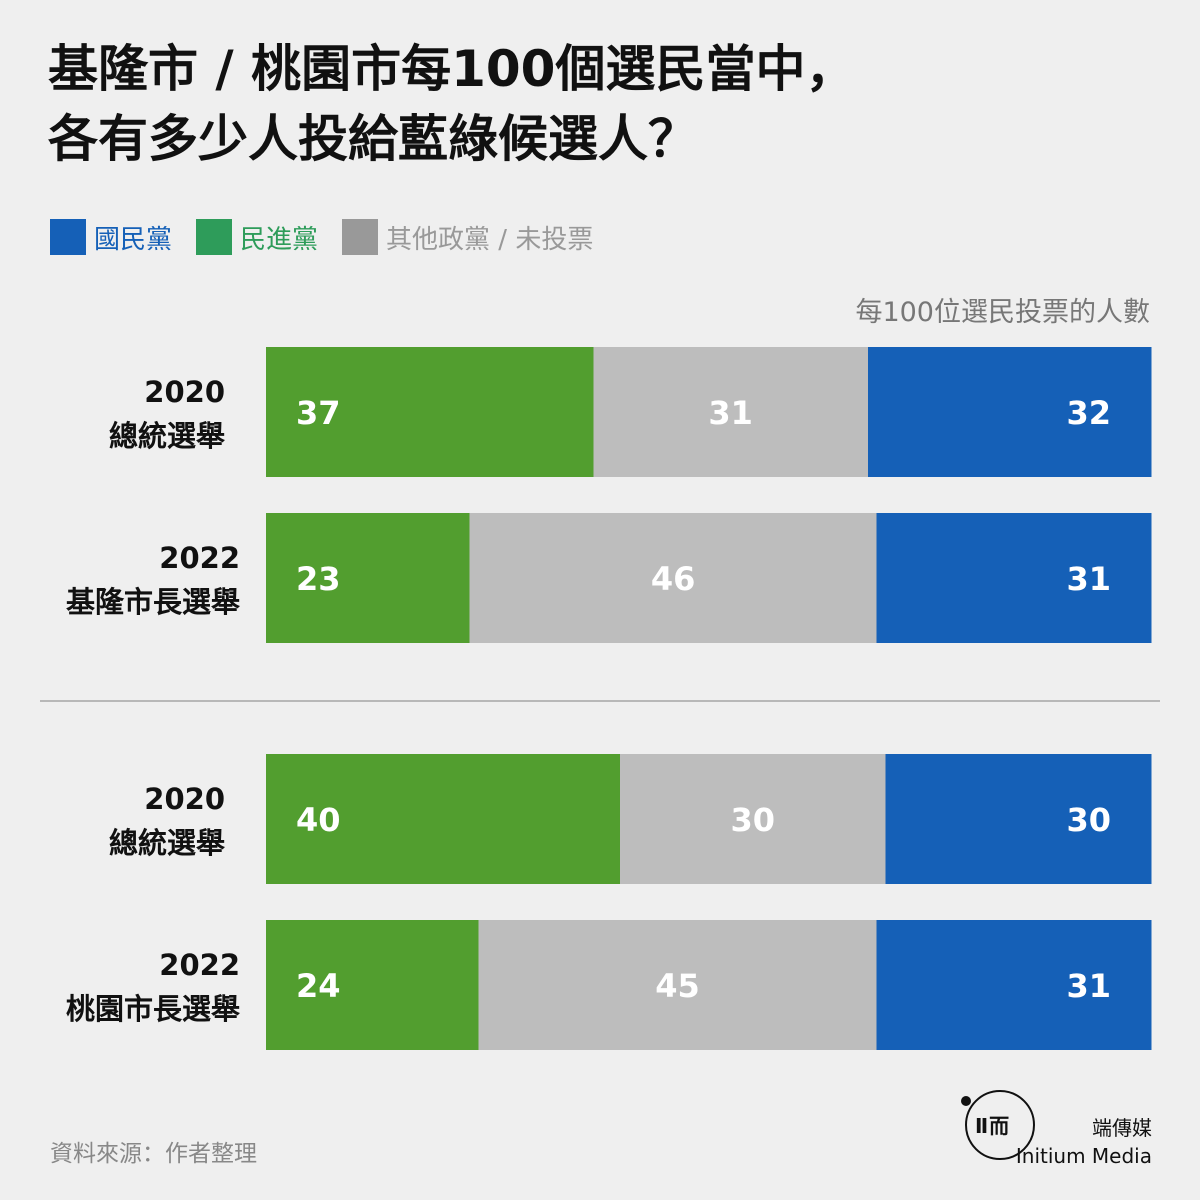  I want to click on row-label-election: 基隆市長選舉, so click(152, 602).